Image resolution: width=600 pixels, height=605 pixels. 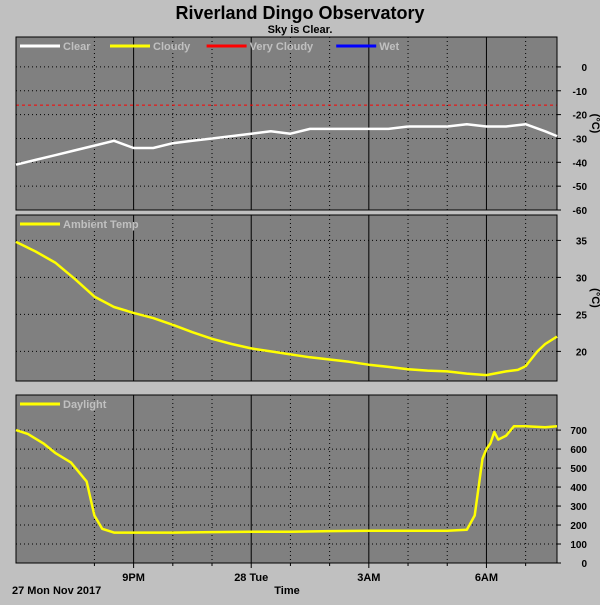 I want to click on y-tick-label: 700, so click(x=578, y=431).